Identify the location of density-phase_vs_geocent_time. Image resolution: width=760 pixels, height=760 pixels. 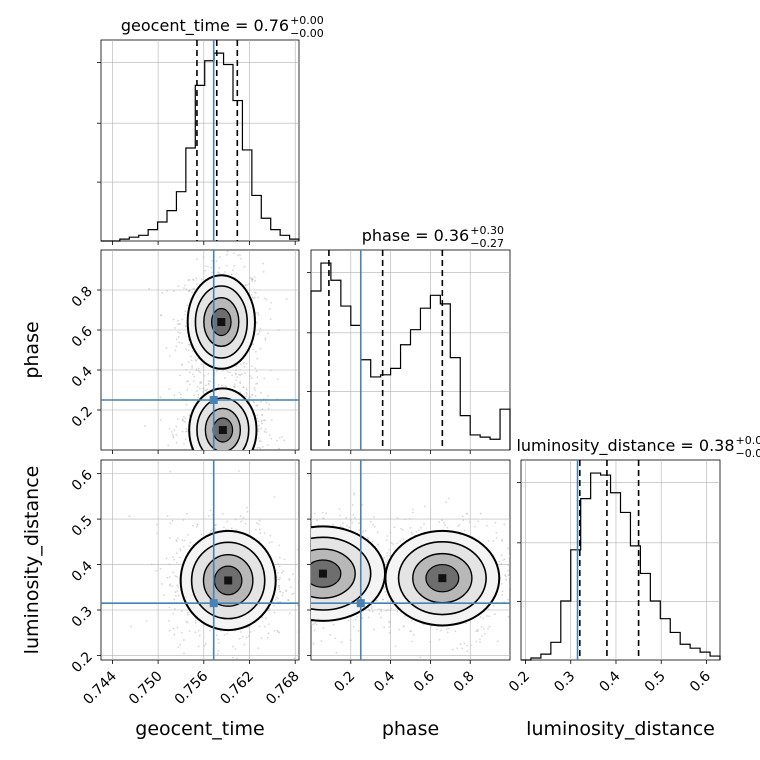
(200, 353).